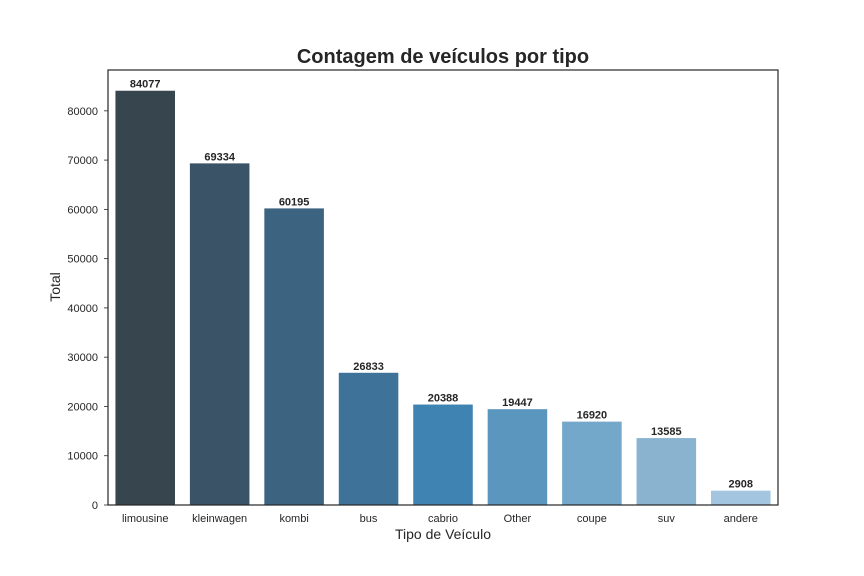  I want to click on x-tick-label-other: Other, so click(518, 519).